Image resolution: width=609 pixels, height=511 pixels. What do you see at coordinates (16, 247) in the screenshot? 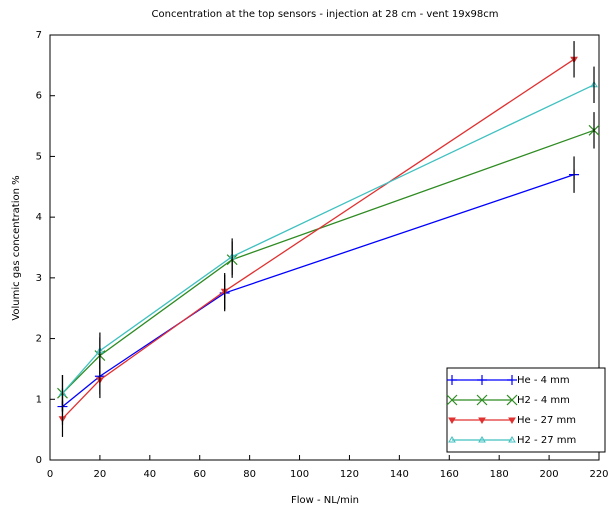
I see `y-axis-label: Volumic gas concentration %` at bounding box center [16, 247].